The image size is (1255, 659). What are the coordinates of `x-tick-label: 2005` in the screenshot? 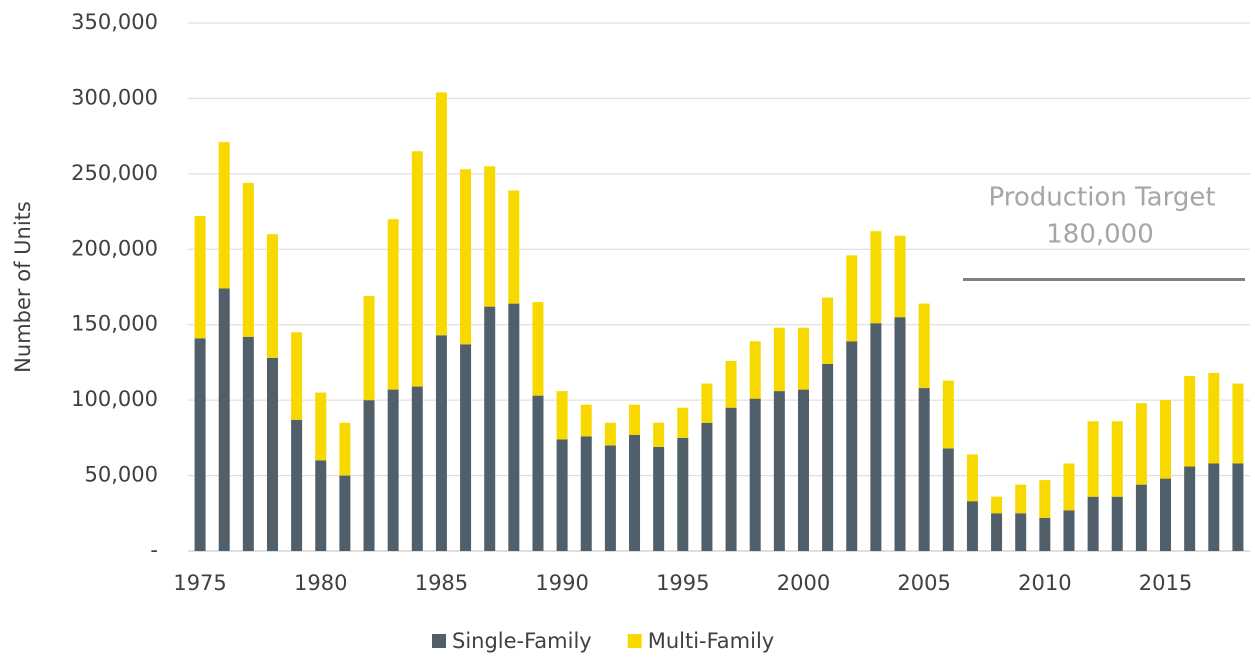 It's located at (923, 583).